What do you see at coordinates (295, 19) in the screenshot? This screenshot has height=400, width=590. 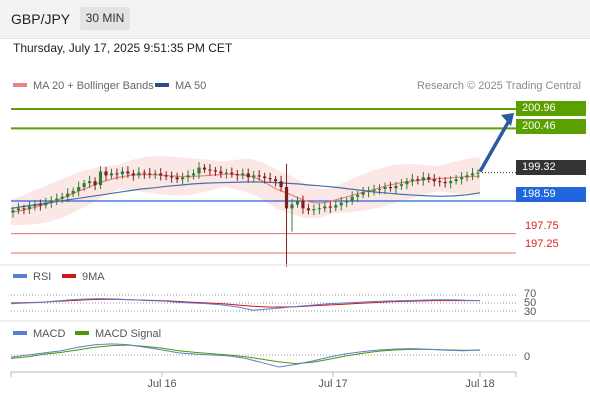 I see `chart-header: GBP/JPY 30 MIN` at bounding box center [295, 19].